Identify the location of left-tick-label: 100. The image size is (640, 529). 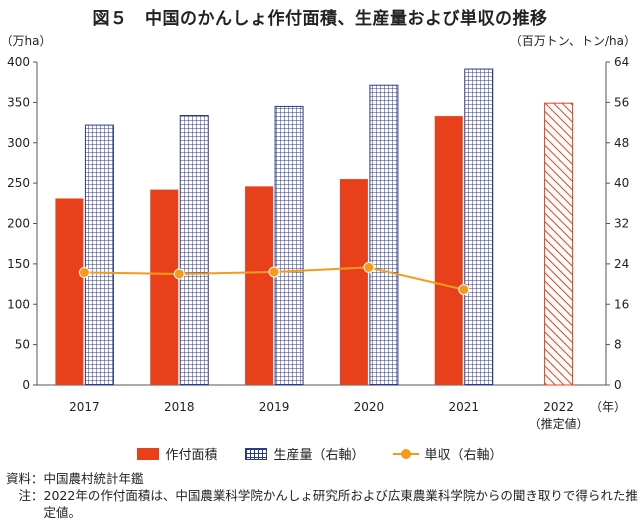
(18, 304).